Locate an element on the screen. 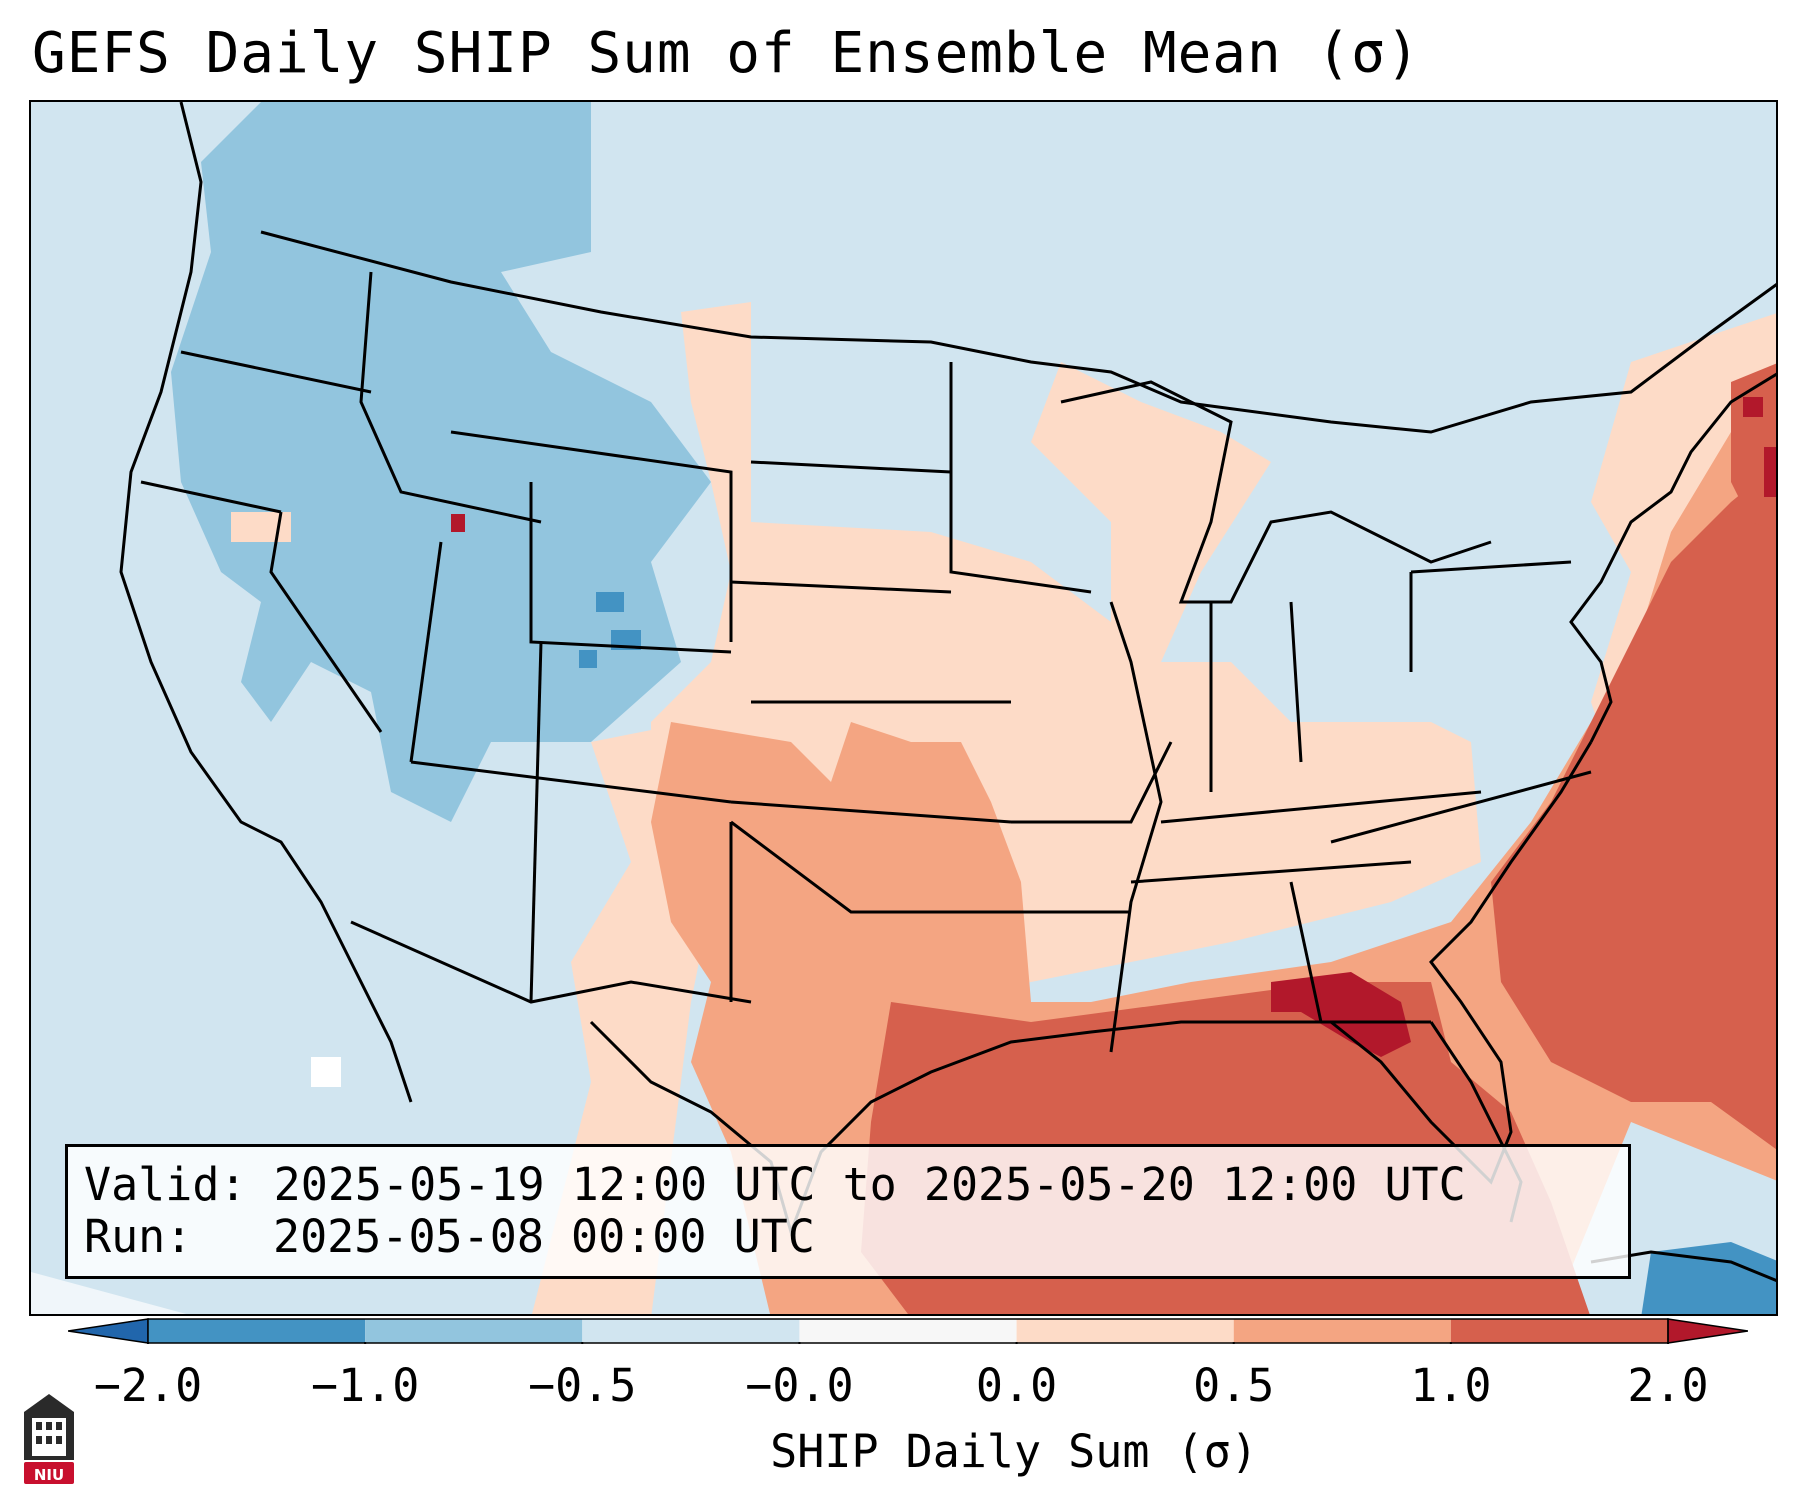  colorbar-tick-label: −0.5 is located at coordinates (582, 1385).